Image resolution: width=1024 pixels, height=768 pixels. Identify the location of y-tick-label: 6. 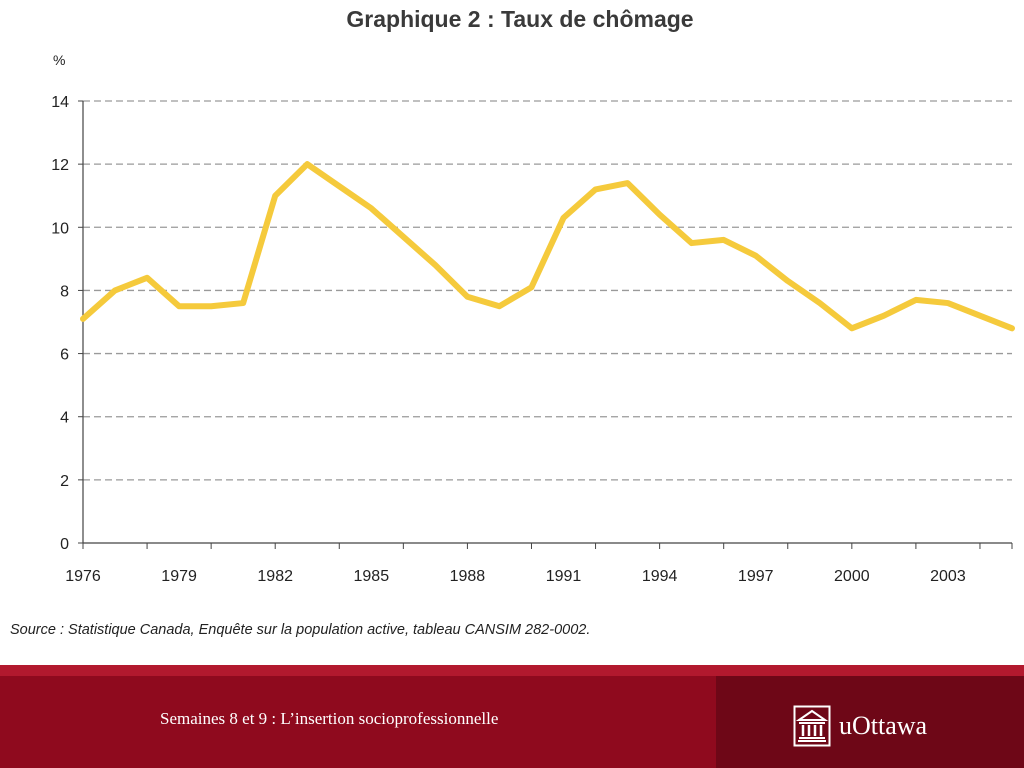
(64, 355).